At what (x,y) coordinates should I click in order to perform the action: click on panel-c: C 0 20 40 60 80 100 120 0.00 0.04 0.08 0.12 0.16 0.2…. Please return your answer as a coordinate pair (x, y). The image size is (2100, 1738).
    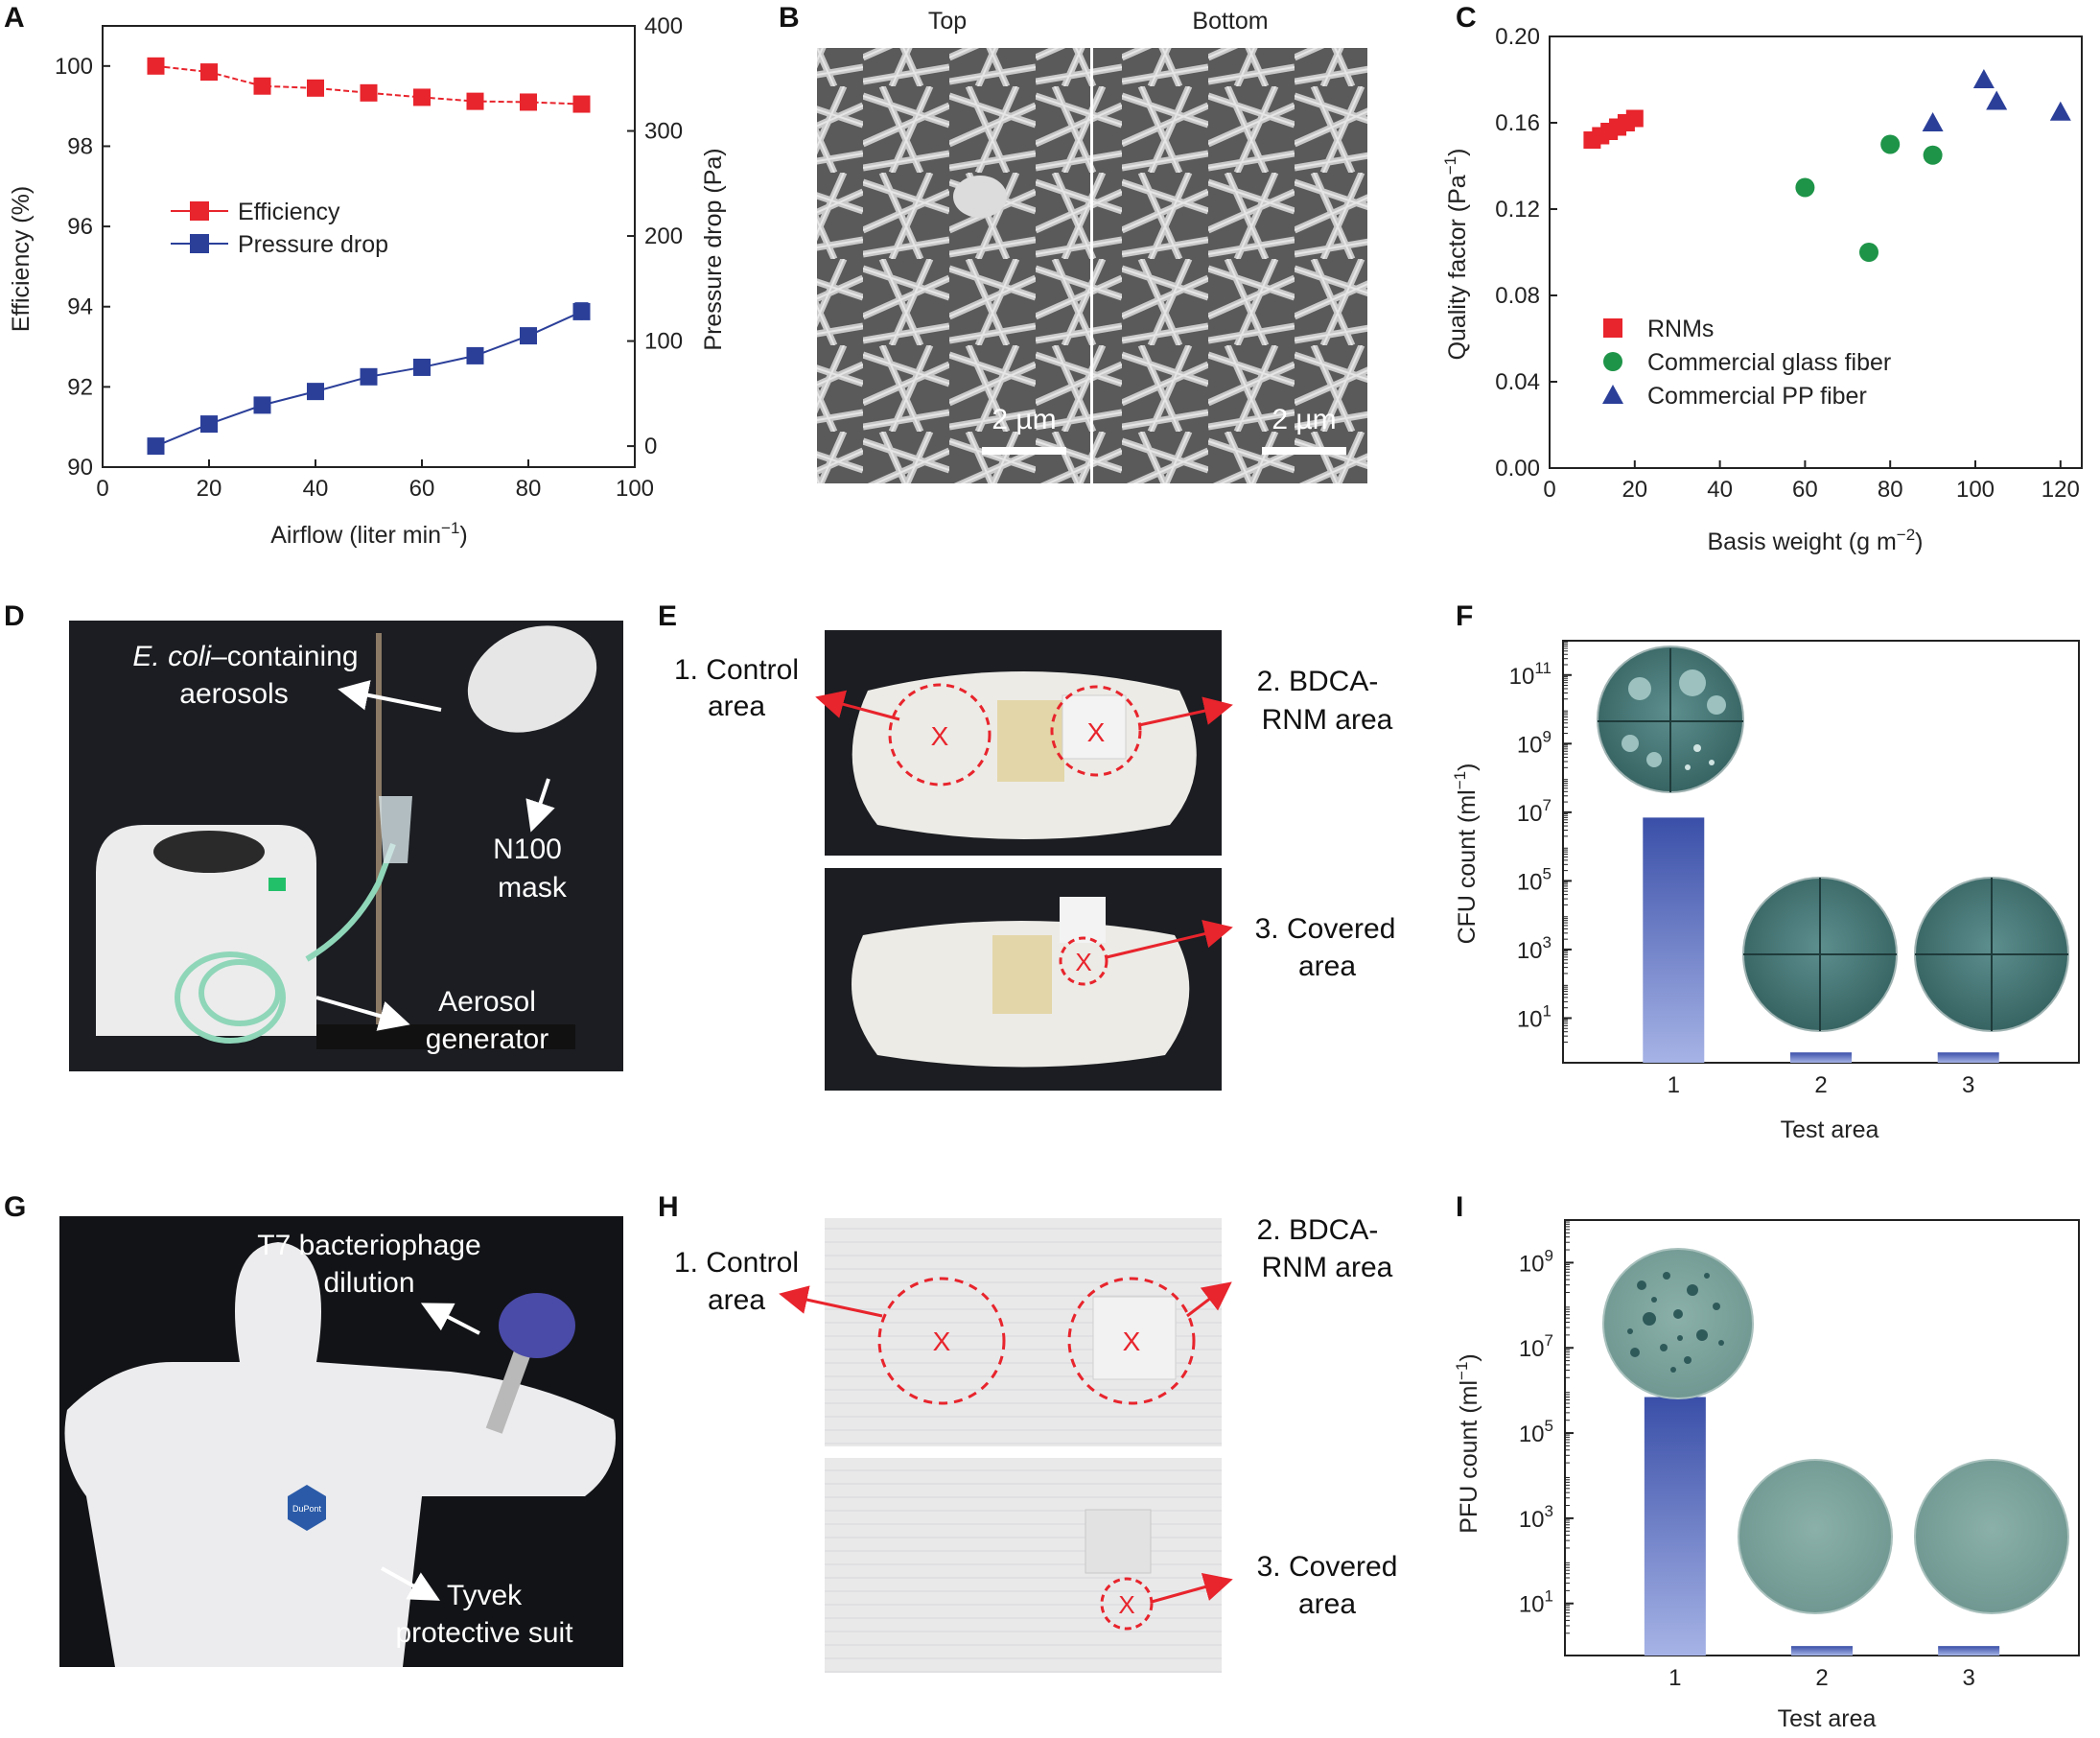
    Looking at the image, I should click on (1762, 278).